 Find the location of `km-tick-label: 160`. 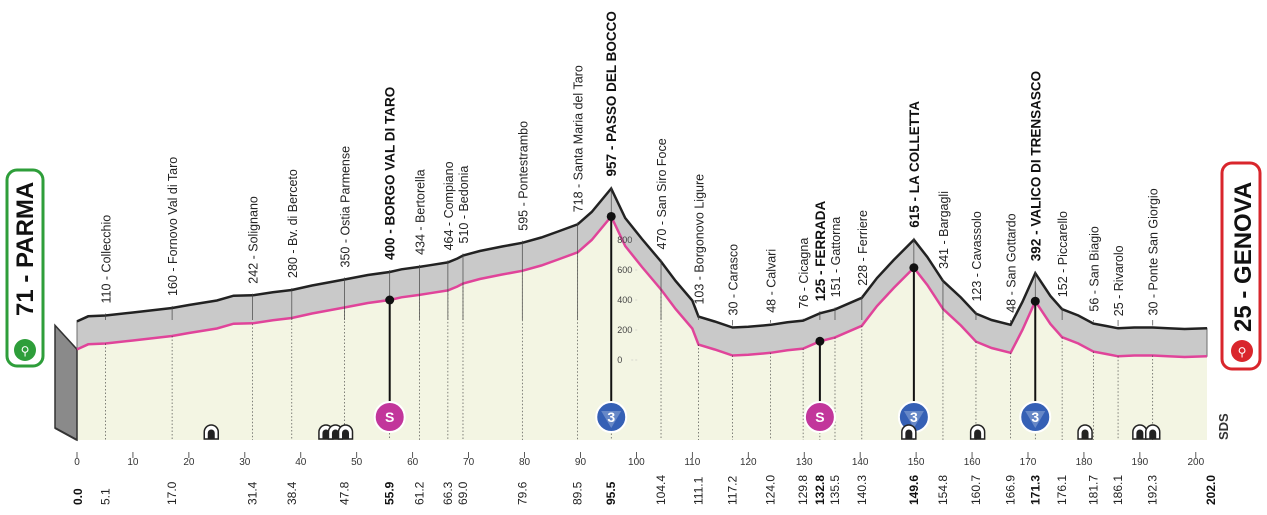

km-tick-label: 160 is located at coordinates (972, 462).